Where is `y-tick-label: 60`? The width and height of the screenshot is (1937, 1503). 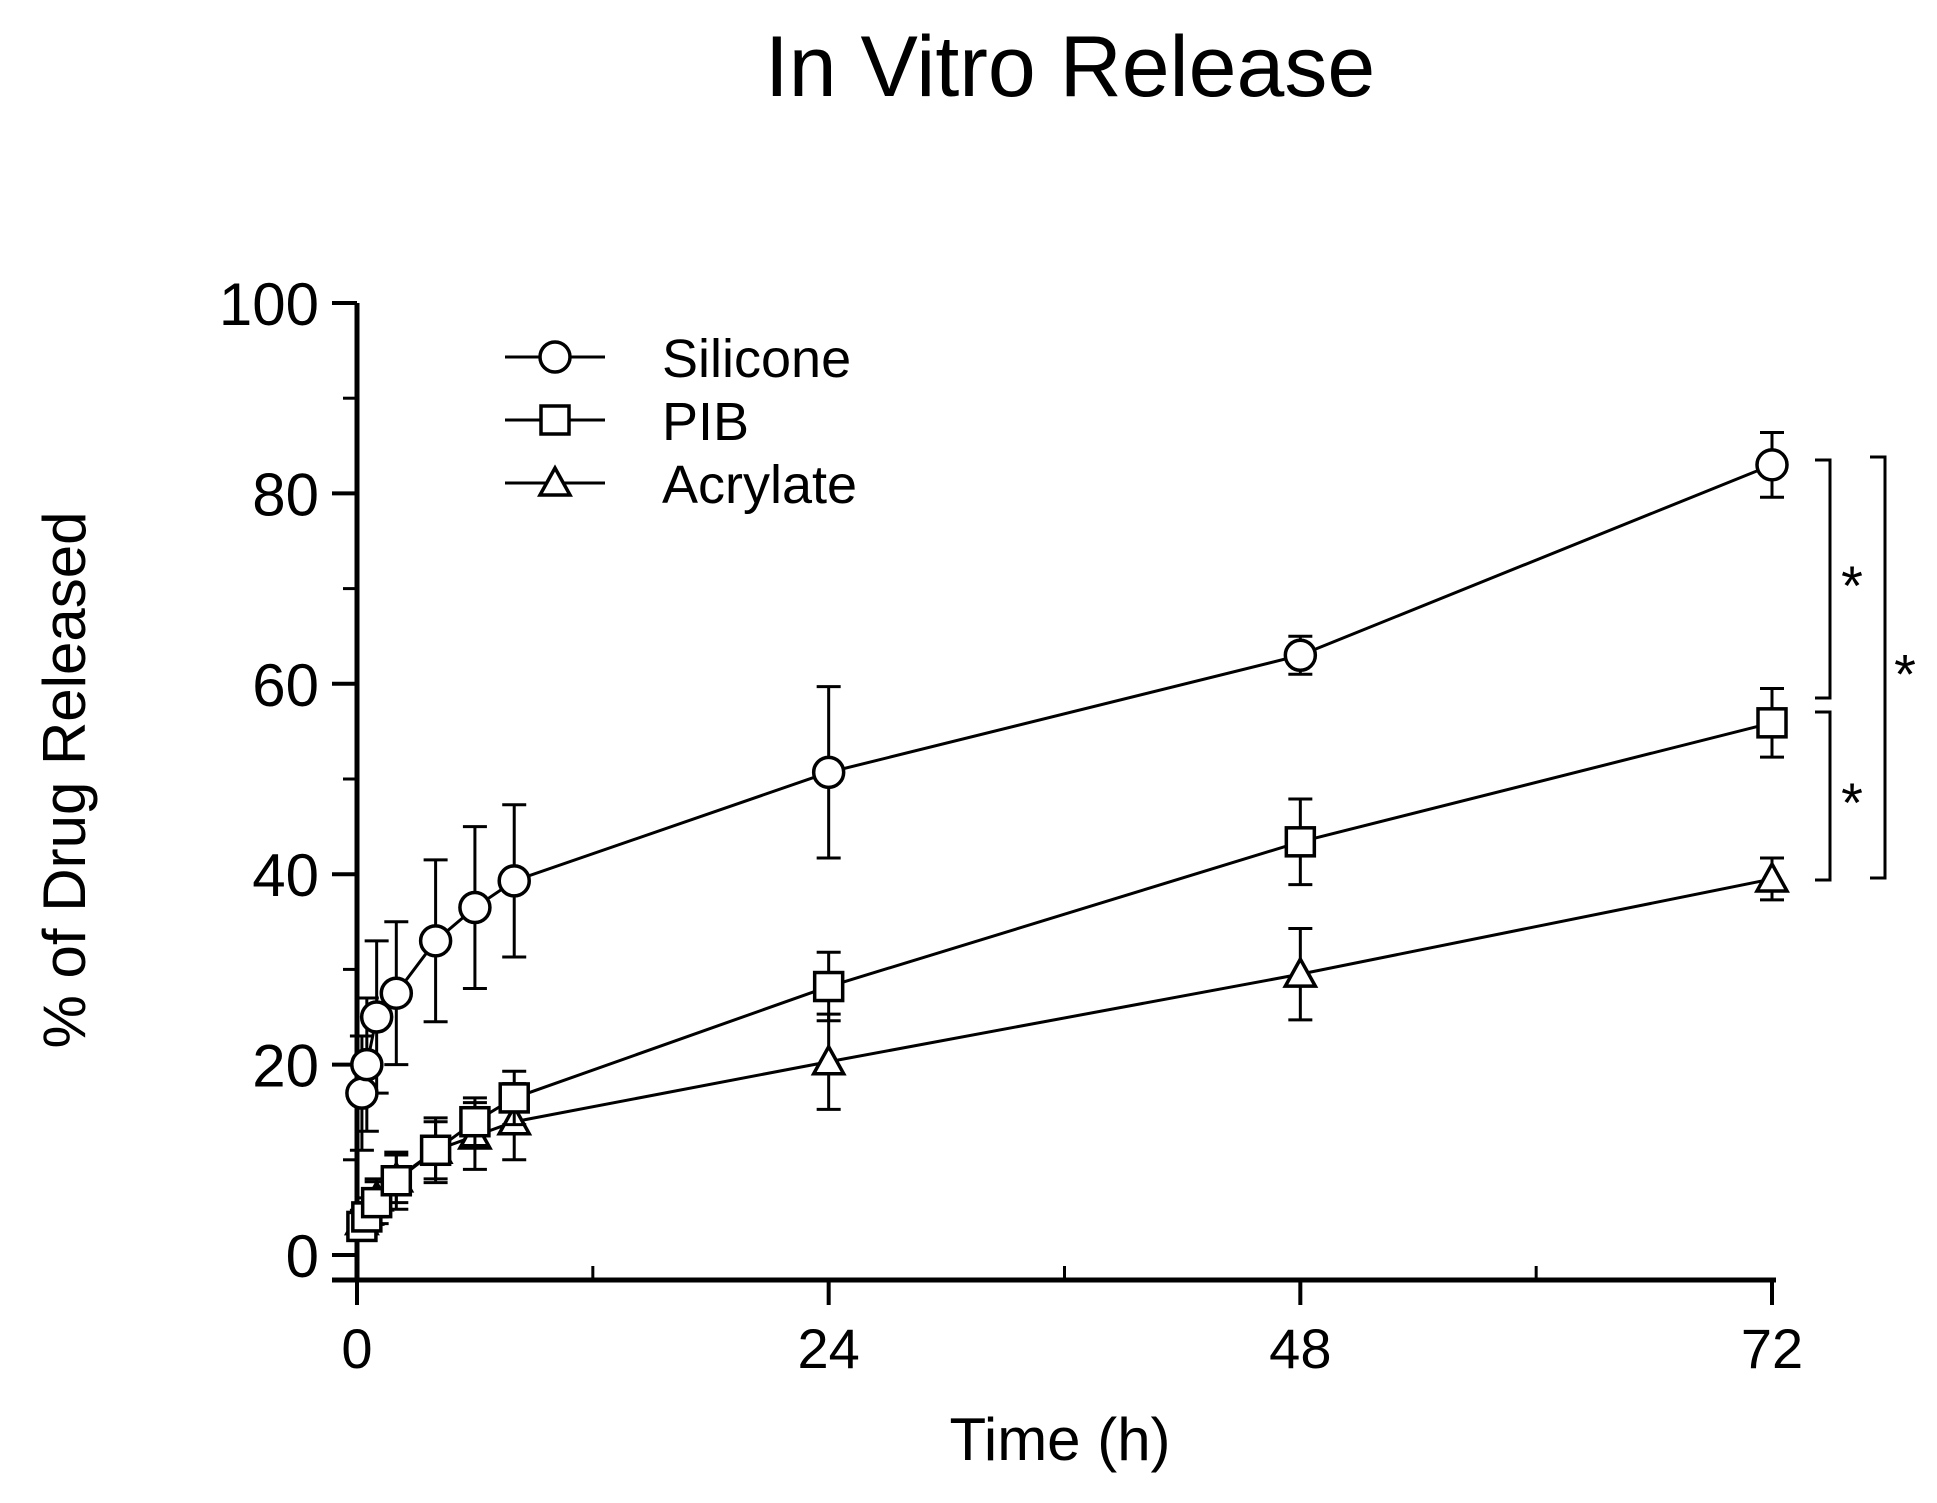 y-tick-label: 60 is located at coordinates (285, 685).